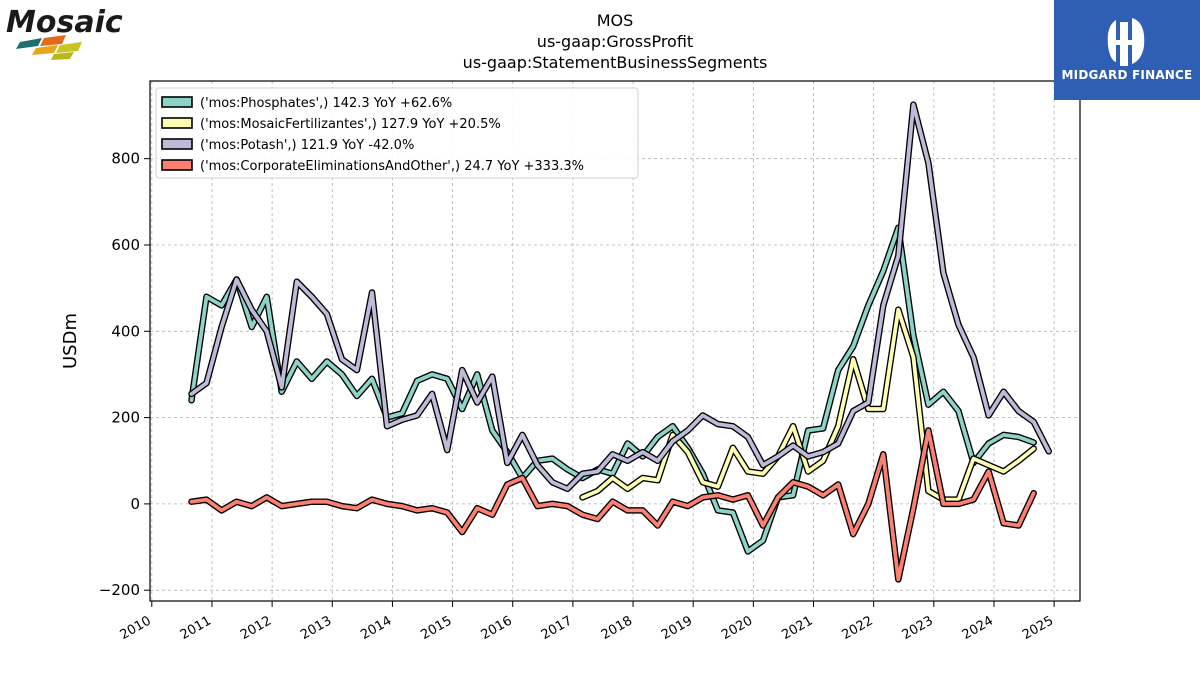  Describe the element at coordinates (615, 20) in the screenshot. I see `chart-title-line-1: MOS` at that location.